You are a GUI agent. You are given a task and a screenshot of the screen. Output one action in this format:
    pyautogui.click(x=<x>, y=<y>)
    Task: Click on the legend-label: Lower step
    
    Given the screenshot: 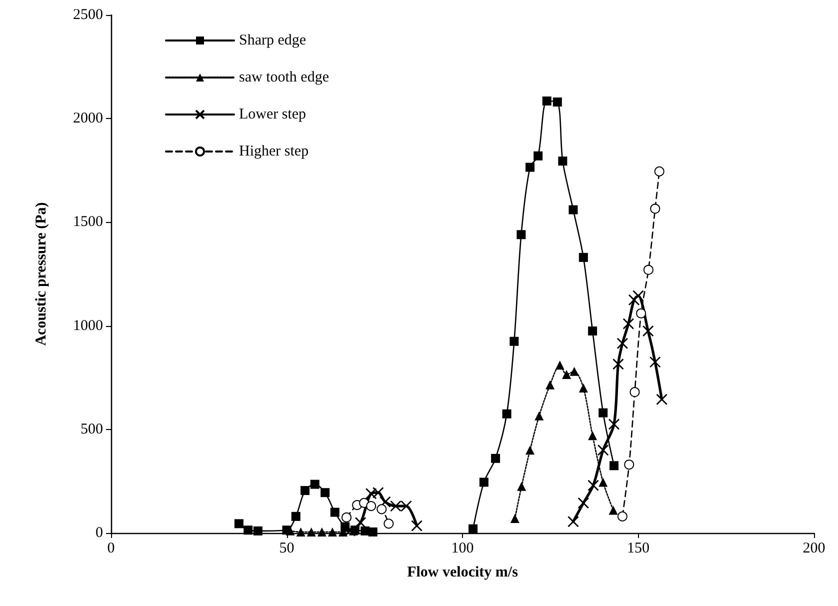 What is the action you would take?
    pyautogui.click(x=272, y=114)
    